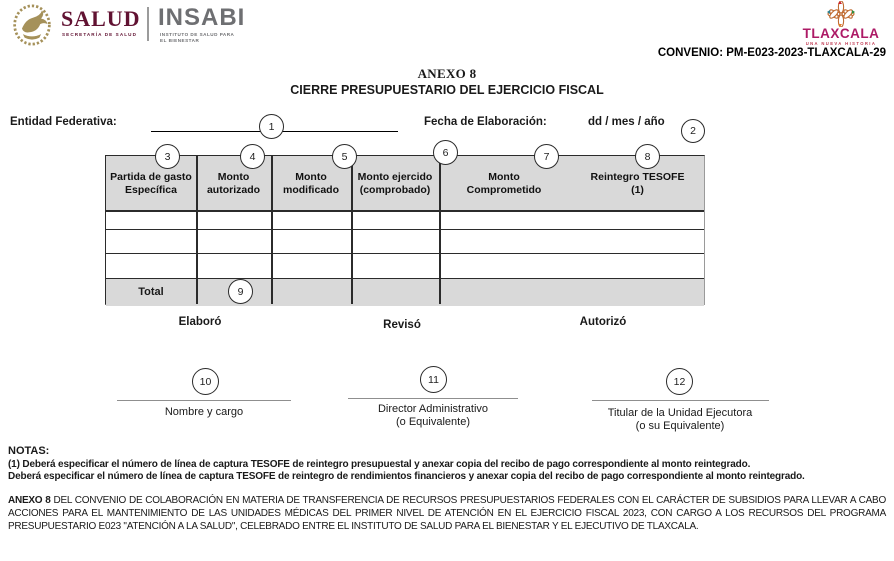  Describe the element at coordinates (204, 412) in the screenshot. I see `signature-caption-elaboro: Nombre y cargo` at that location.